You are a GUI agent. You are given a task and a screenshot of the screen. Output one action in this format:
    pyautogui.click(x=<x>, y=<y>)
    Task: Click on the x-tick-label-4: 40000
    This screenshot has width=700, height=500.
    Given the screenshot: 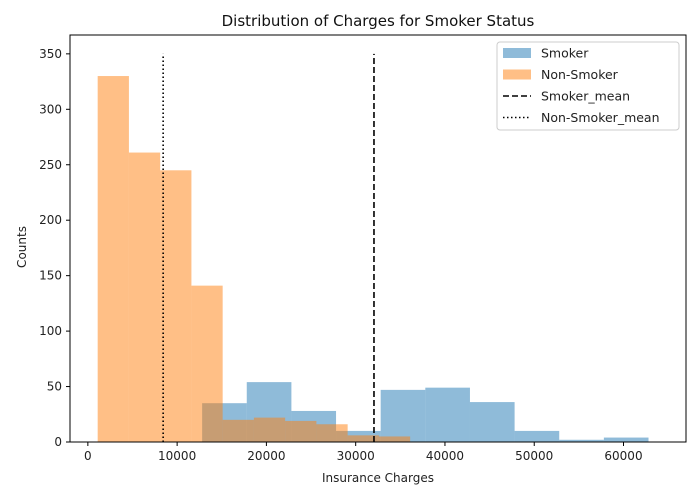 What is the action you would take?
    pyautogui.click(x=445, y=456)
    